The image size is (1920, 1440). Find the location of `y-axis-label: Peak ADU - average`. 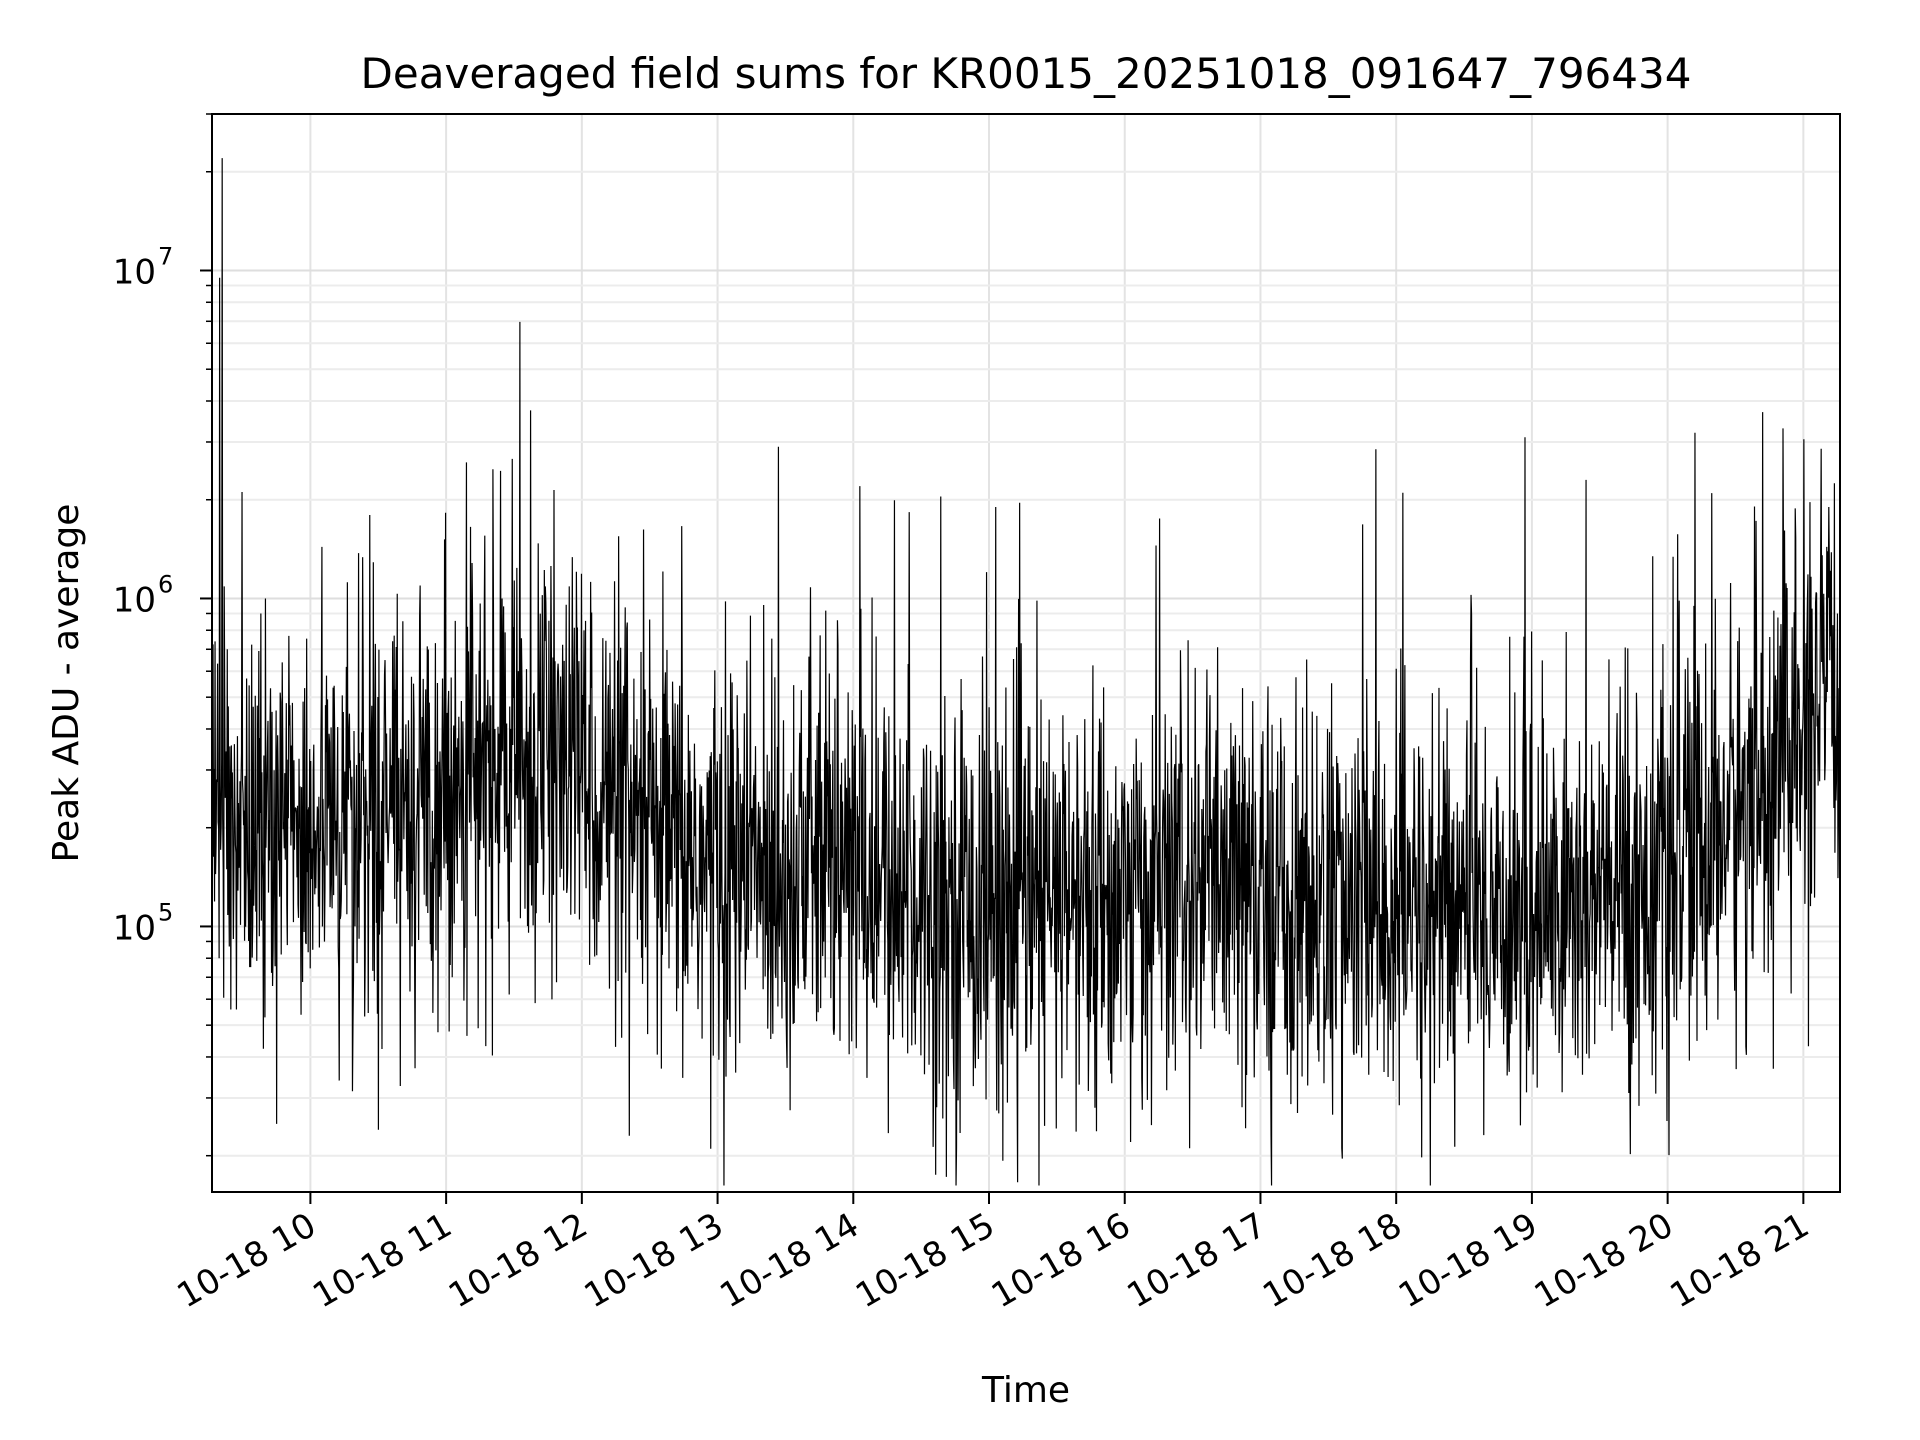

y-axis-label: Peak ADU - average is located at coordinates (66, 683).